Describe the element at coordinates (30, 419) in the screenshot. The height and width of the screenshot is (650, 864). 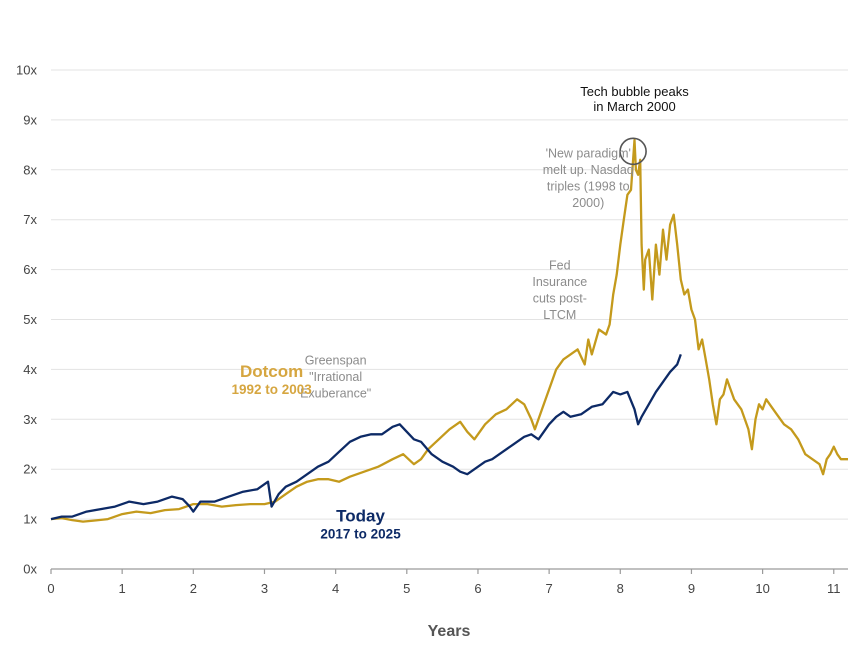
I see `y-tick-label-3x: 3x` at that location.